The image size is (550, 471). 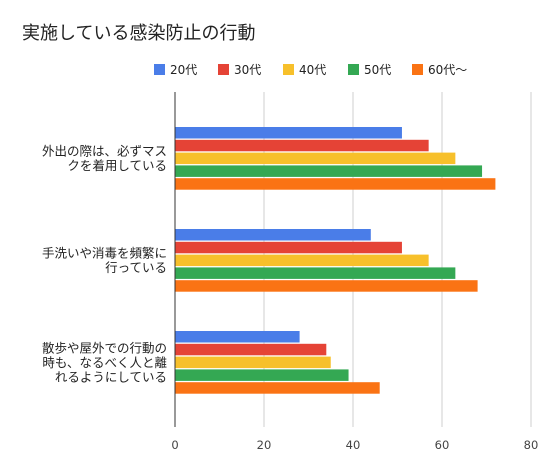 I want to click on legend-item: 30代, so click(x=239, y=70).